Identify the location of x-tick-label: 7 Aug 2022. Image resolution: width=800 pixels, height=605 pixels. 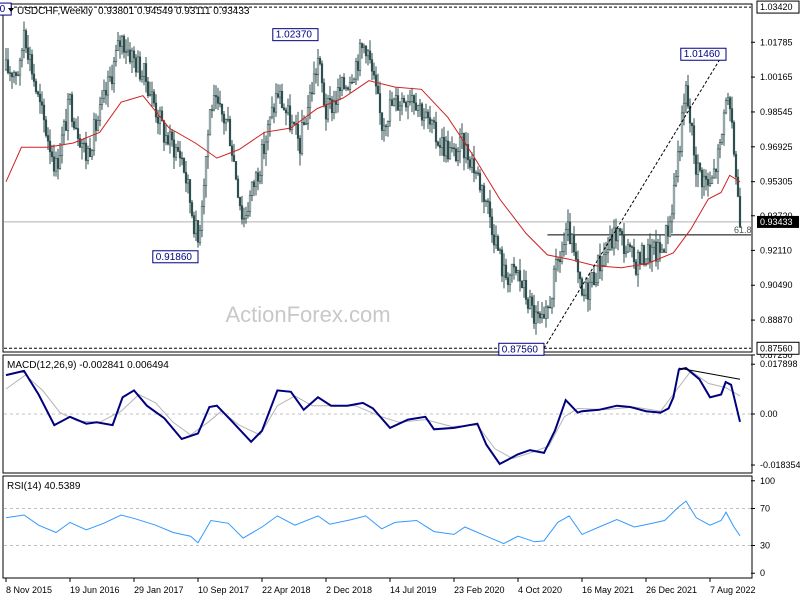
(733, 590).